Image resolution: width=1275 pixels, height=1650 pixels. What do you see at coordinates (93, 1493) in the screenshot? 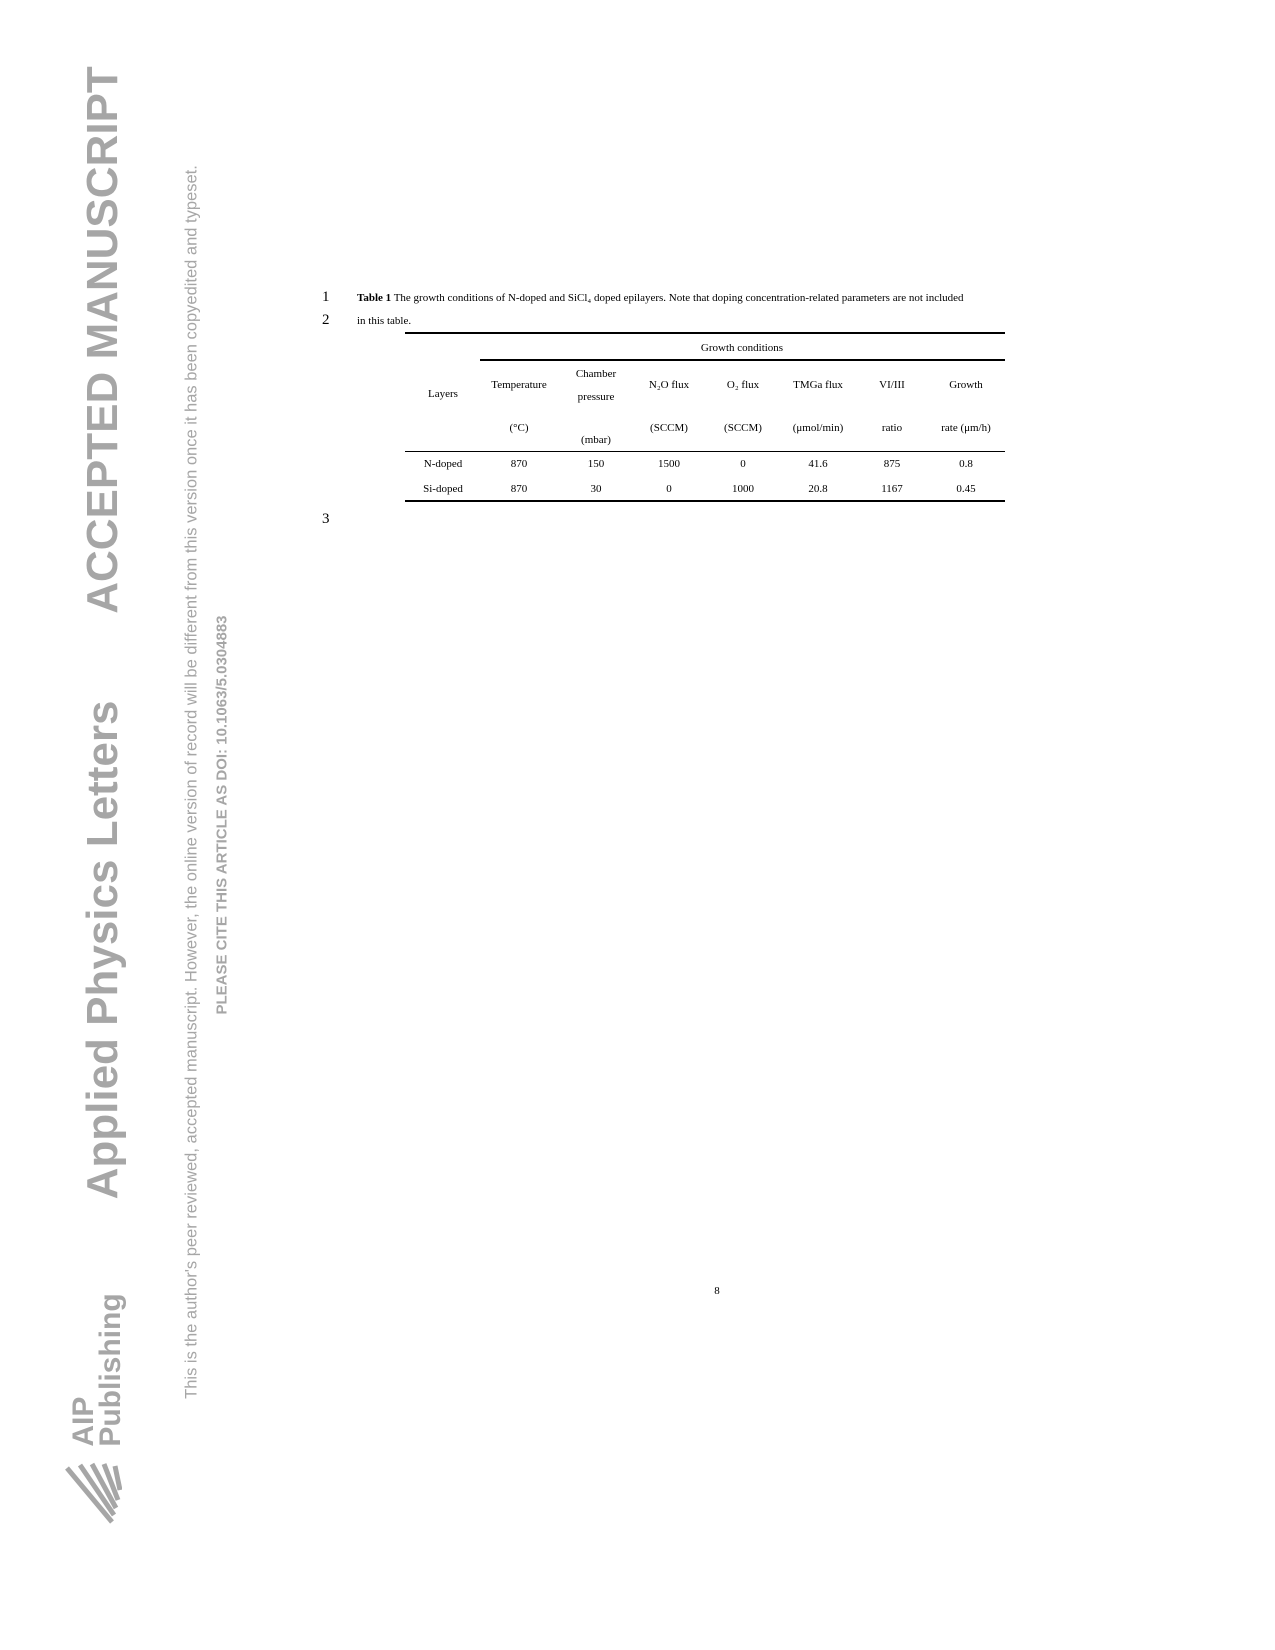
I see `aip-logo-icon` at bounding box center [93, 1493].